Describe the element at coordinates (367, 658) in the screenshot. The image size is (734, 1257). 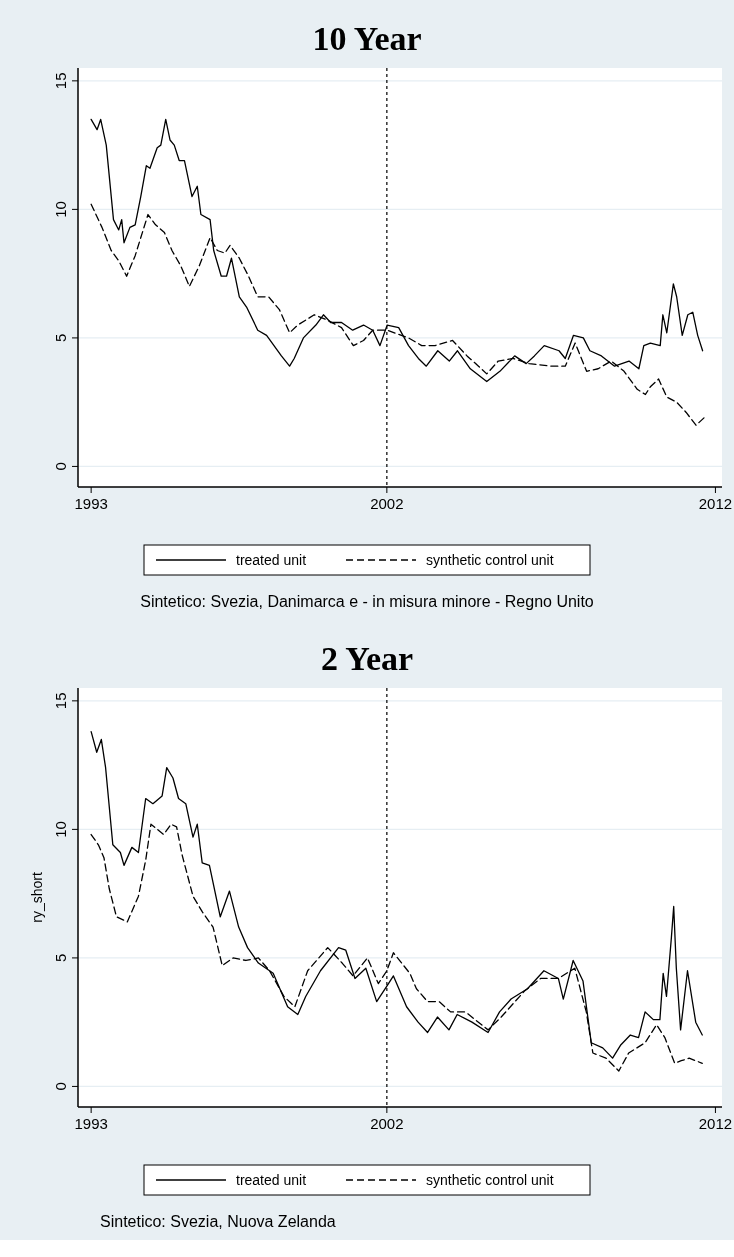
I see `chart-title: 2 Year` at that location.